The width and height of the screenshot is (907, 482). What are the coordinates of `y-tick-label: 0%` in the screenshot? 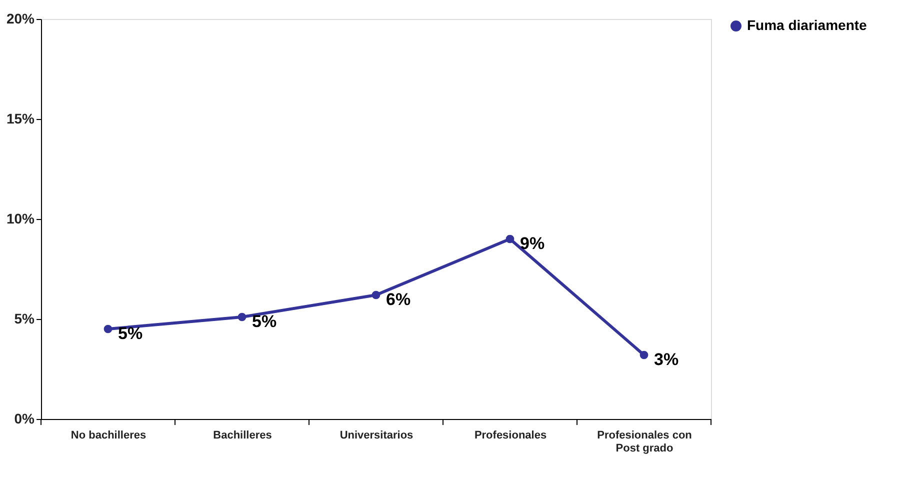 It's located at (25, 418).